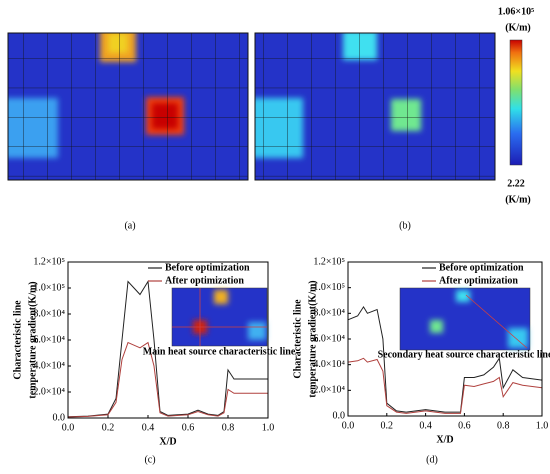 The width and height of the screenshot is (550, 474). Describe the element at coordinates (465, 319) in the screenshot. I see `inset-d` at that location.